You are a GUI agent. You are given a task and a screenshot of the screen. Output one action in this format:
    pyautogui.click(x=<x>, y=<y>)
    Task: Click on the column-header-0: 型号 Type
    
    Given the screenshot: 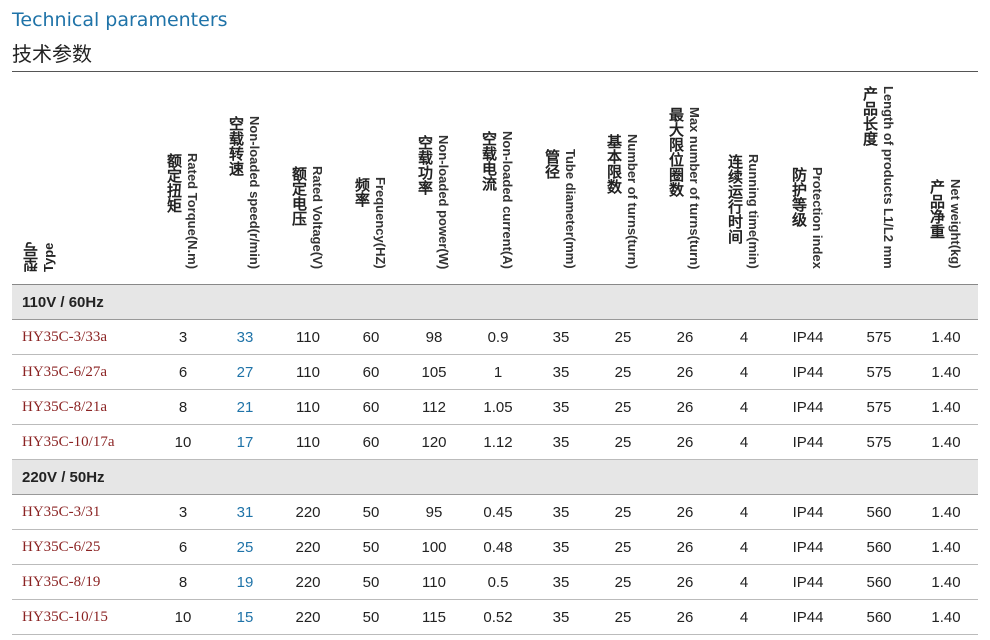 What is the action you would take?
    pyautogui.click(x=82, y=181)
    